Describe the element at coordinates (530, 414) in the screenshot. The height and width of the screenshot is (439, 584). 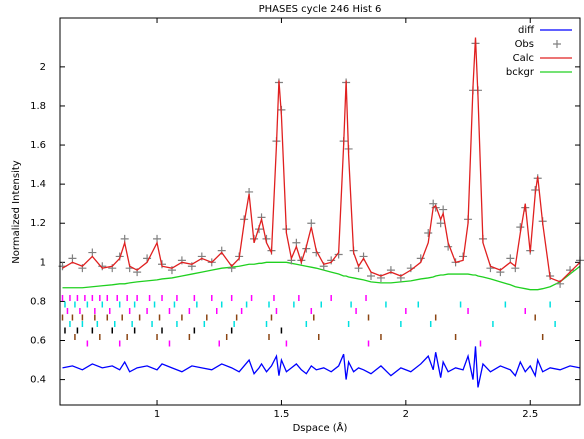
I see `x-tick-label: 2.5` at that location.